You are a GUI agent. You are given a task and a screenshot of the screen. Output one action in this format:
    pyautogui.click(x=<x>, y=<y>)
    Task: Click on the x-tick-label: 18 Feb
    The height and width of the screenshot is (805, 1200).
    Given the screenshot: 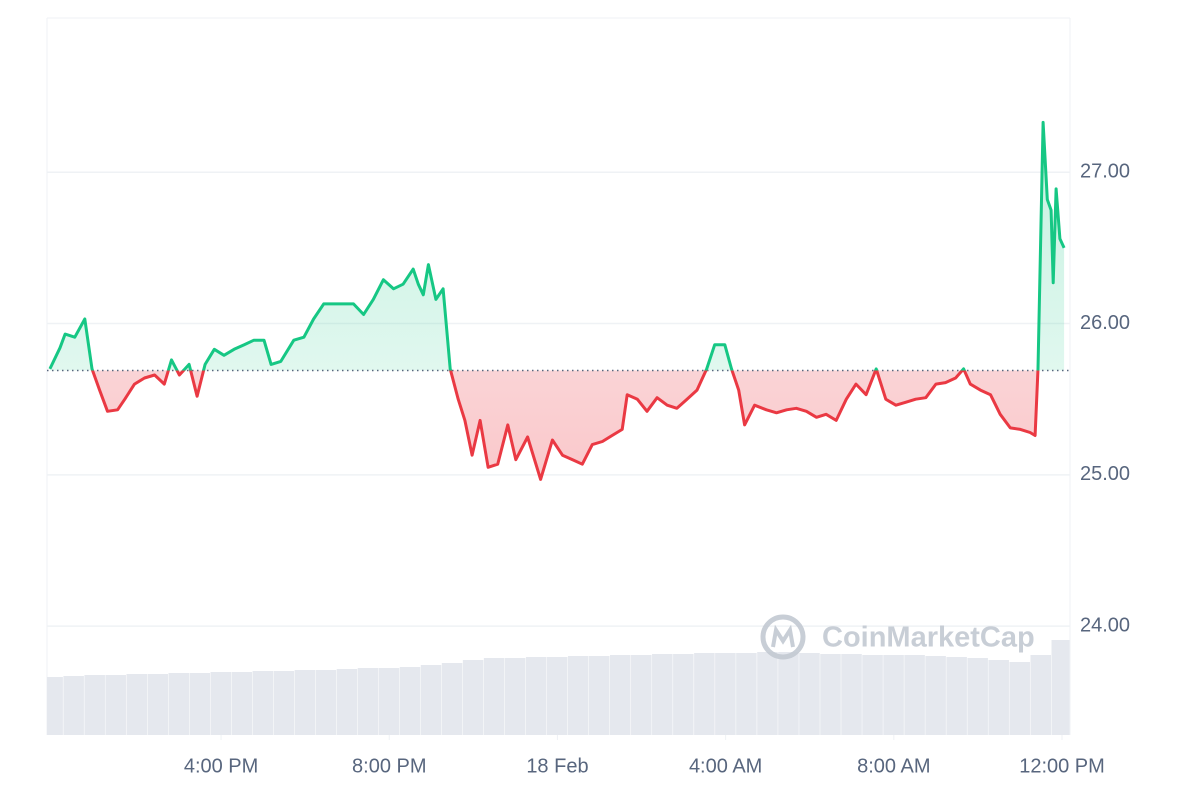 What is the action you would take?
    pyautogui.click(x=557, y=766)
    